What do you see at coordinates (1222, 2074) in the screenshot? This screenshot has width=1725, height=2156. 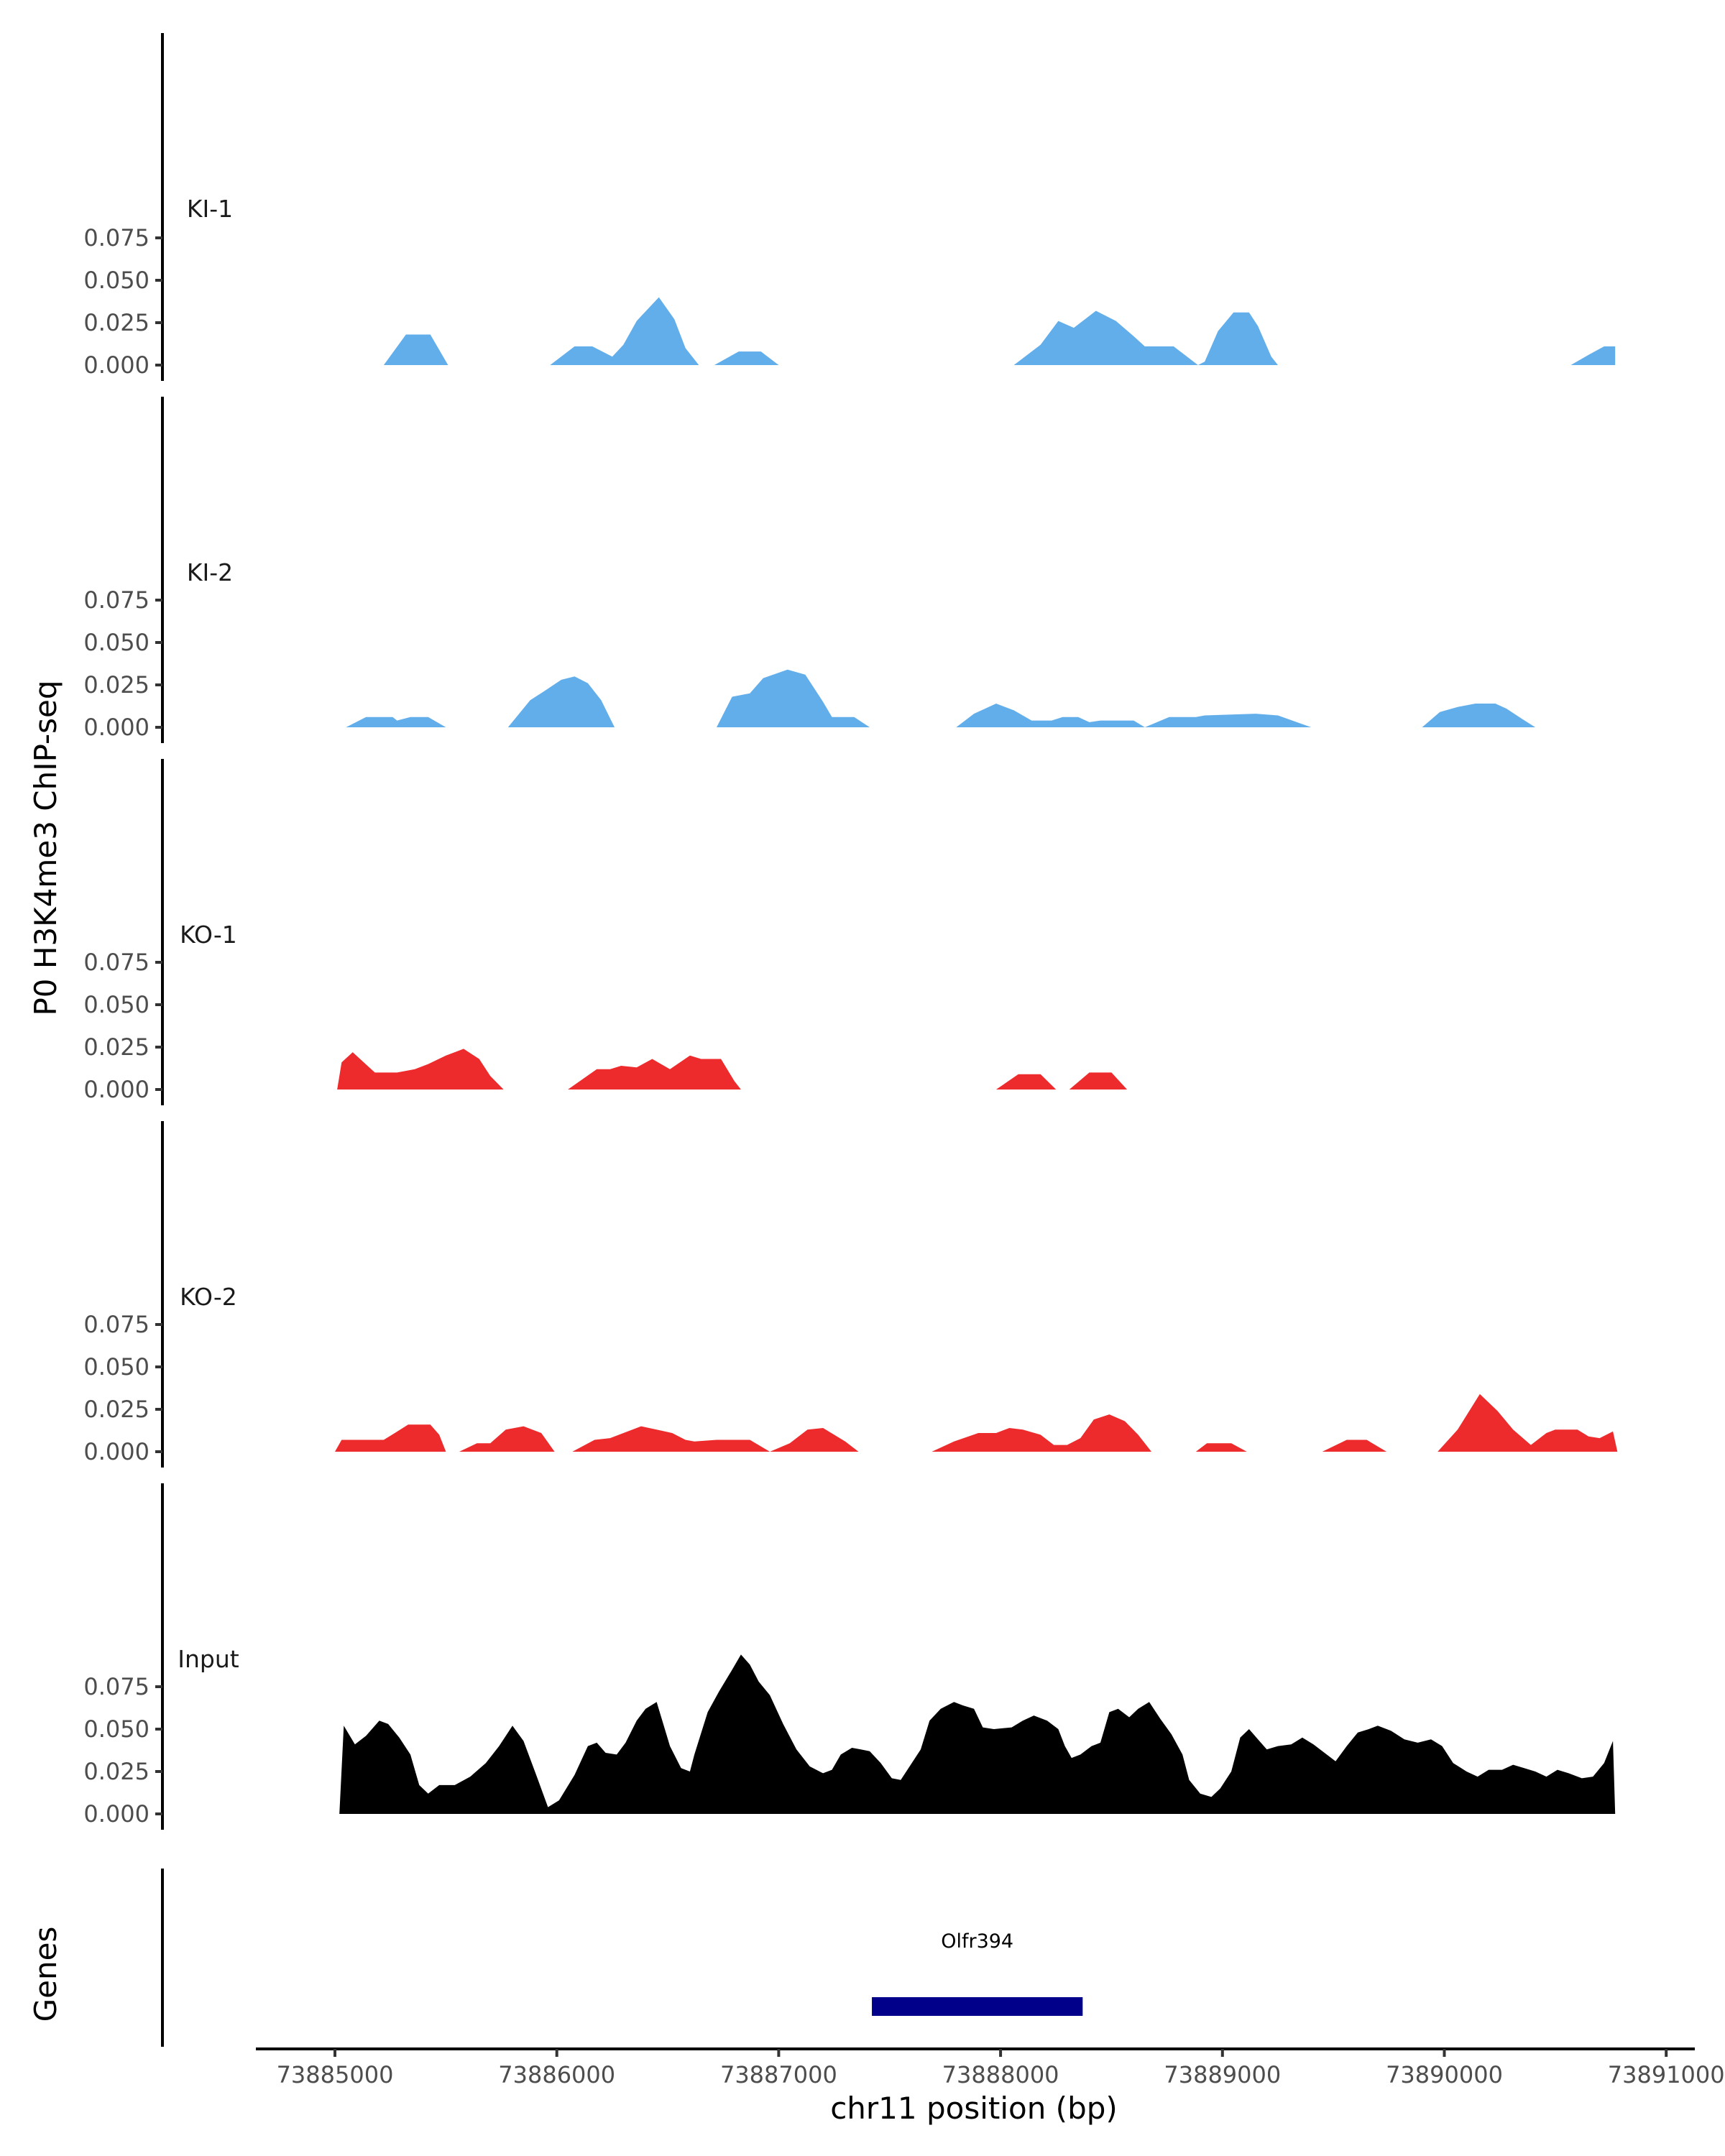 I see `x-tick-label: 73889000` at bounding box center [1222, 2074].